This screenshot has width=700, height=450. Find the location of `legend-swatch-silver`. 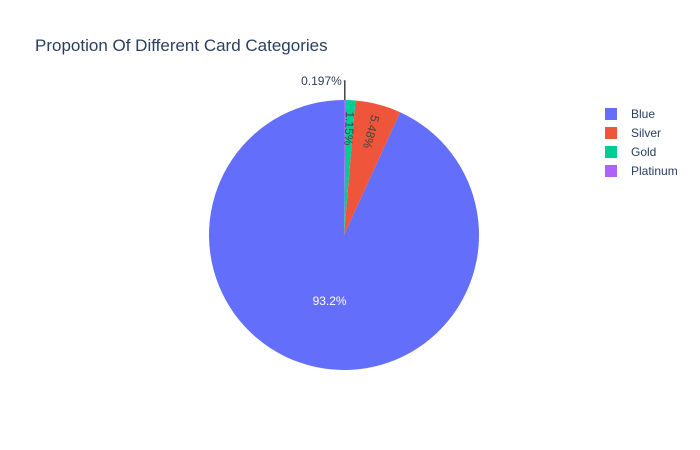

legend-swatch-silver is located at coordinates (611, 133).